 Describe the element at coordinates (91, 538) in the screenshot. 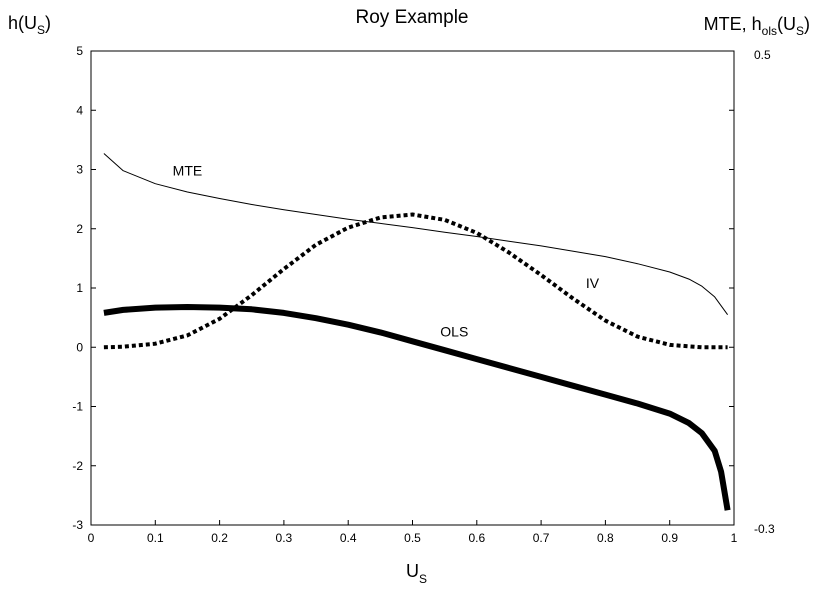

I see `x-tick-label: 0` at that location.